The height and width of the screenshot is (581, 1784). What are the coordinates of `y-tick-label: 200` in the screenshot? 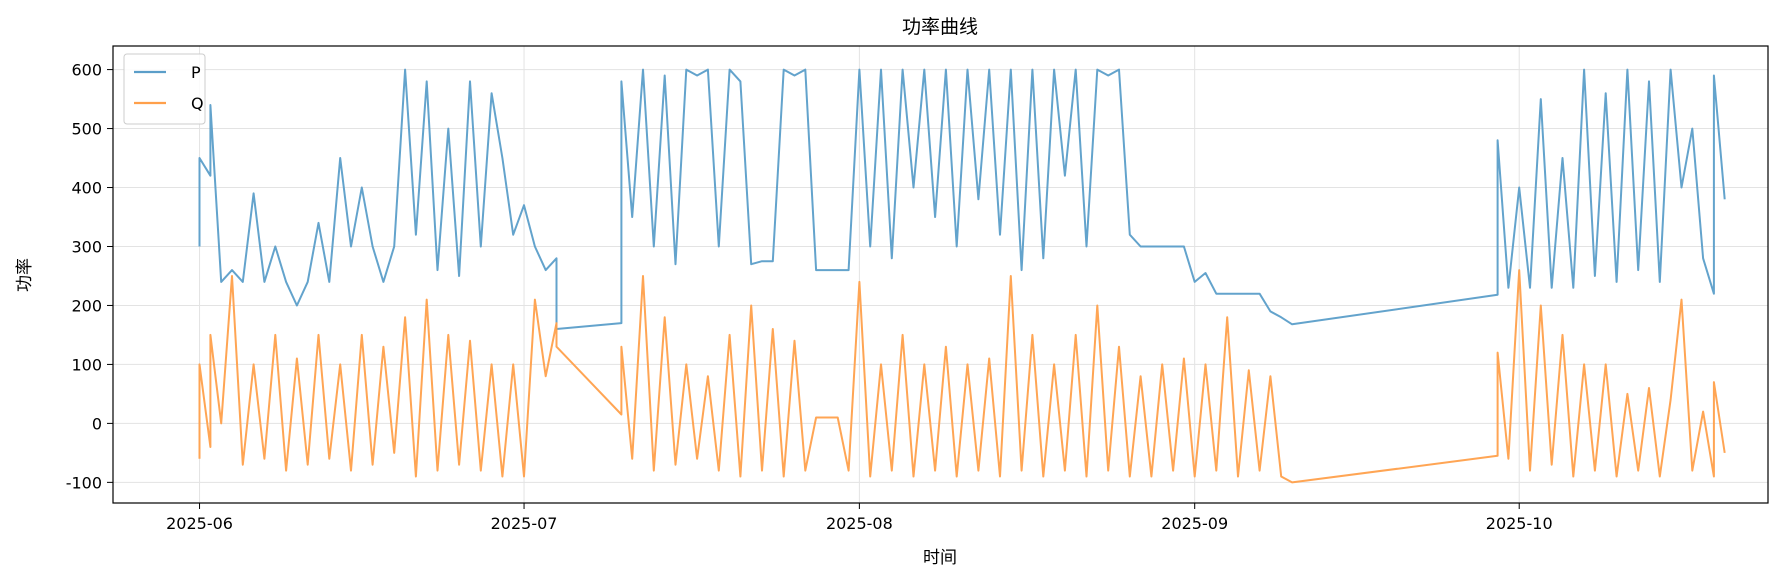 It's located at (86, 305).